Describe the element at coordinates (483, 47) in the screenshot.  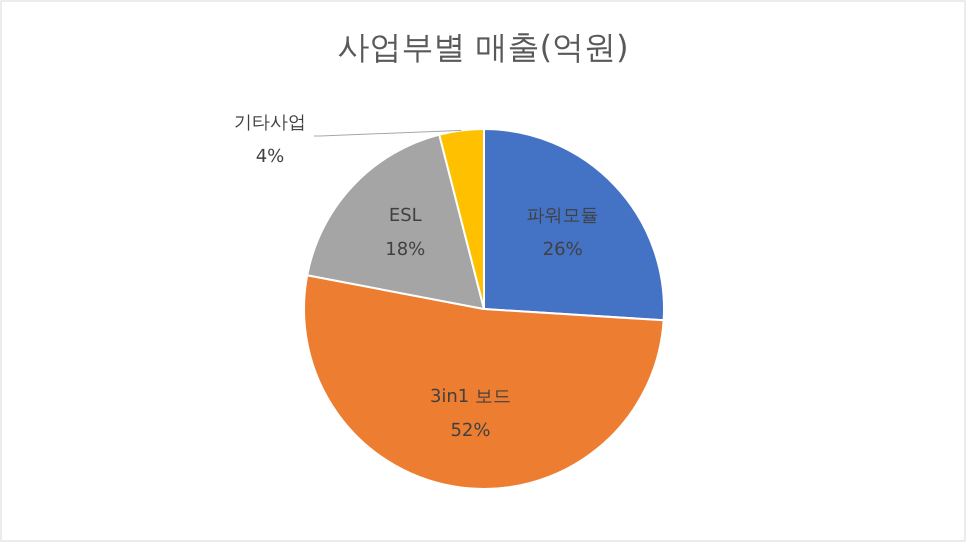
I see `chart-title: 사업부별 매출(억원)` at that location.